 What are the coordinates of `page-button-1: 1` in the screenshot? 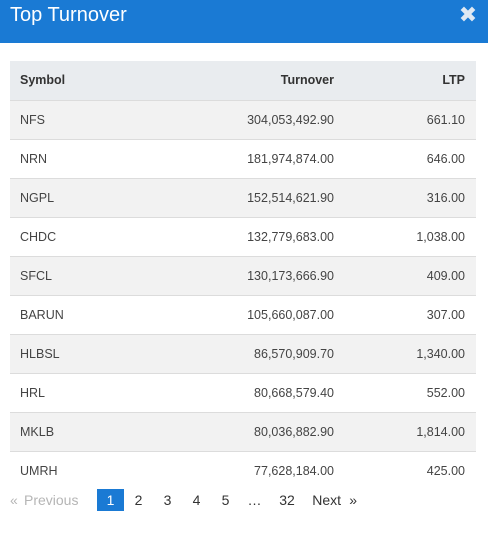 It's located at (110, 500).